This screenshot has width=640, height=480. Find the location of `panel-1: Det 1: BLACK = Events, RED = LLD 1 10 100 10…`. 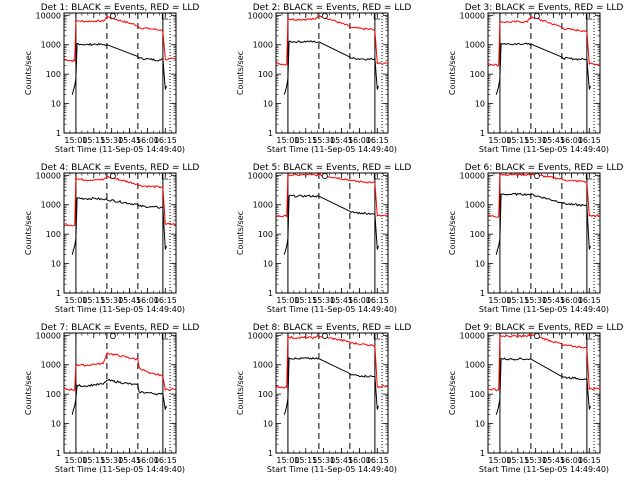

panel-1: Det 1: BLACK = Events, RED = LLD 1 10 100 10… is located at coordinates (111, 78).